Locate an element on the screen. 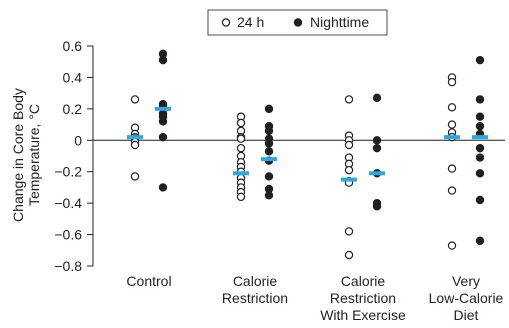  x-category-label: Control is located at coordinates (148, 281).